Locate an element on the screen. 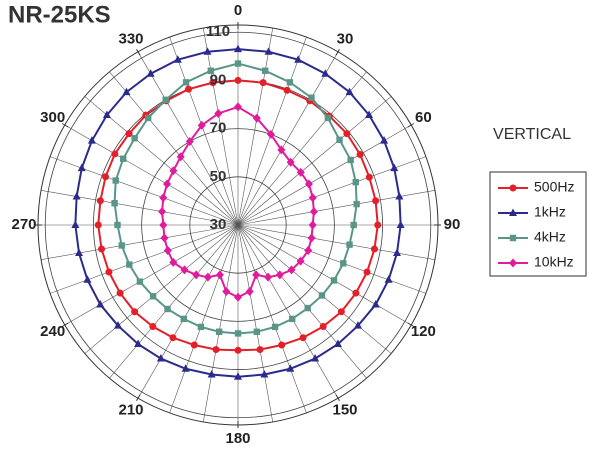 The height and width of the screenshot is (450, 600). angle-label: 300 is located at coordinates (52, 117).